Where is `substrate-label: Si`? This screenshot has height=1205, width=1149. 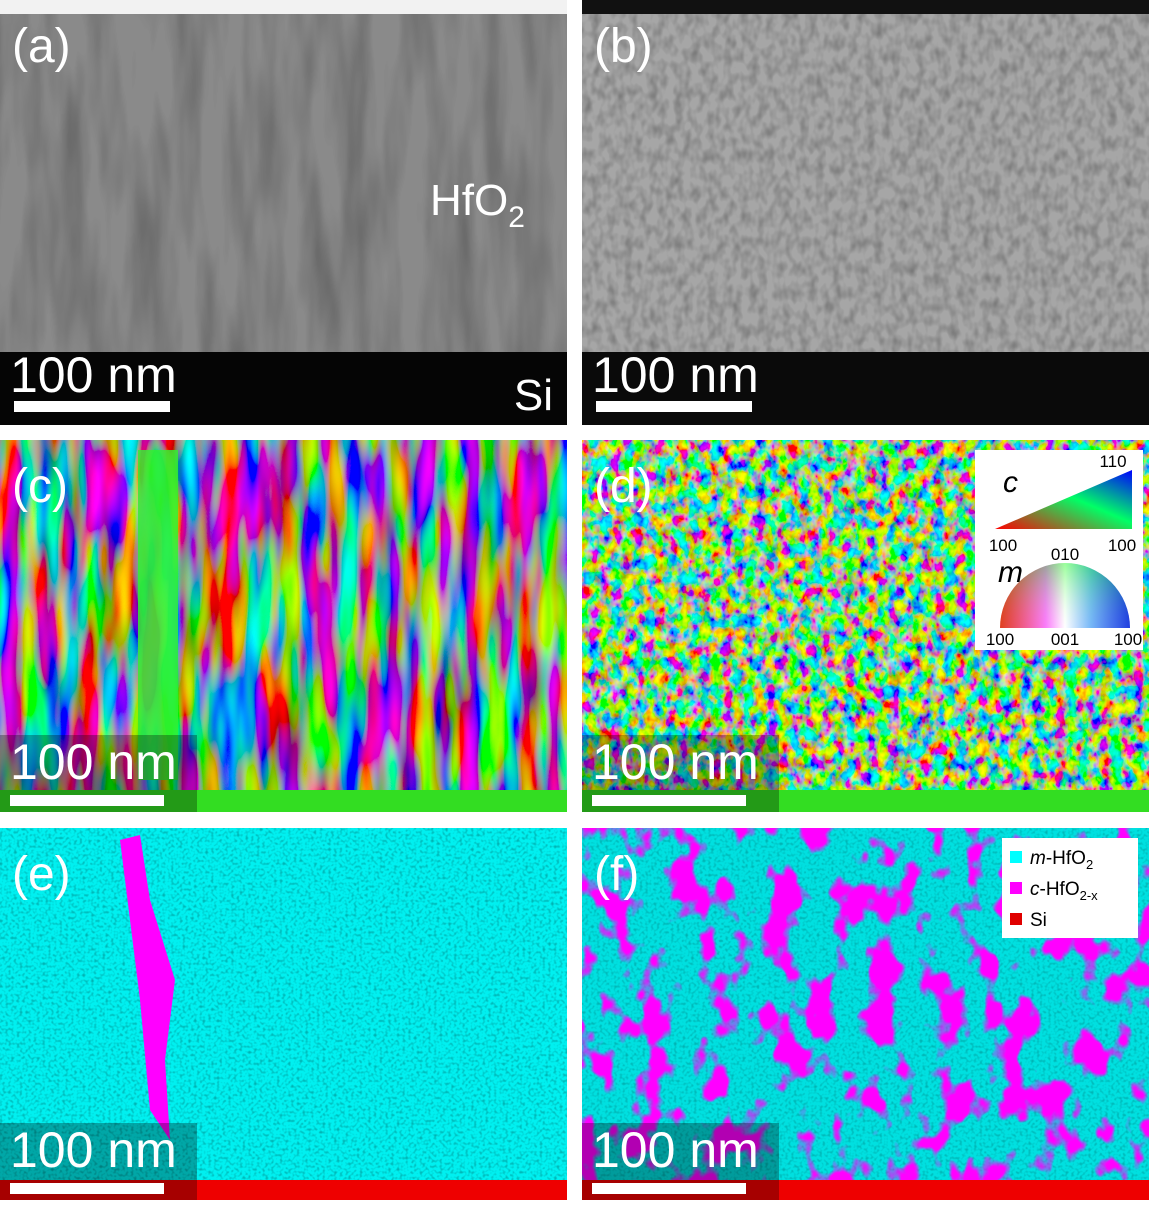
substrate-label: Si is located at coordinates (533, 395).